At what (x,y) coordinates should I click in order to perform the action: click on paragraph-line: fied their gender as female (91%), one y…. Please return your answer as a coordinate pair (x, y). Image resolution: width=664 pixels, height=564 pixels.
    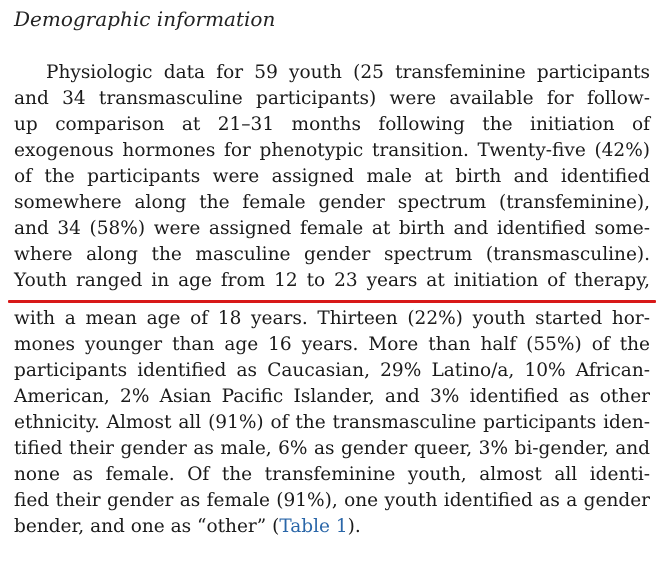
    Looking at the image, I should click on (332, 500).